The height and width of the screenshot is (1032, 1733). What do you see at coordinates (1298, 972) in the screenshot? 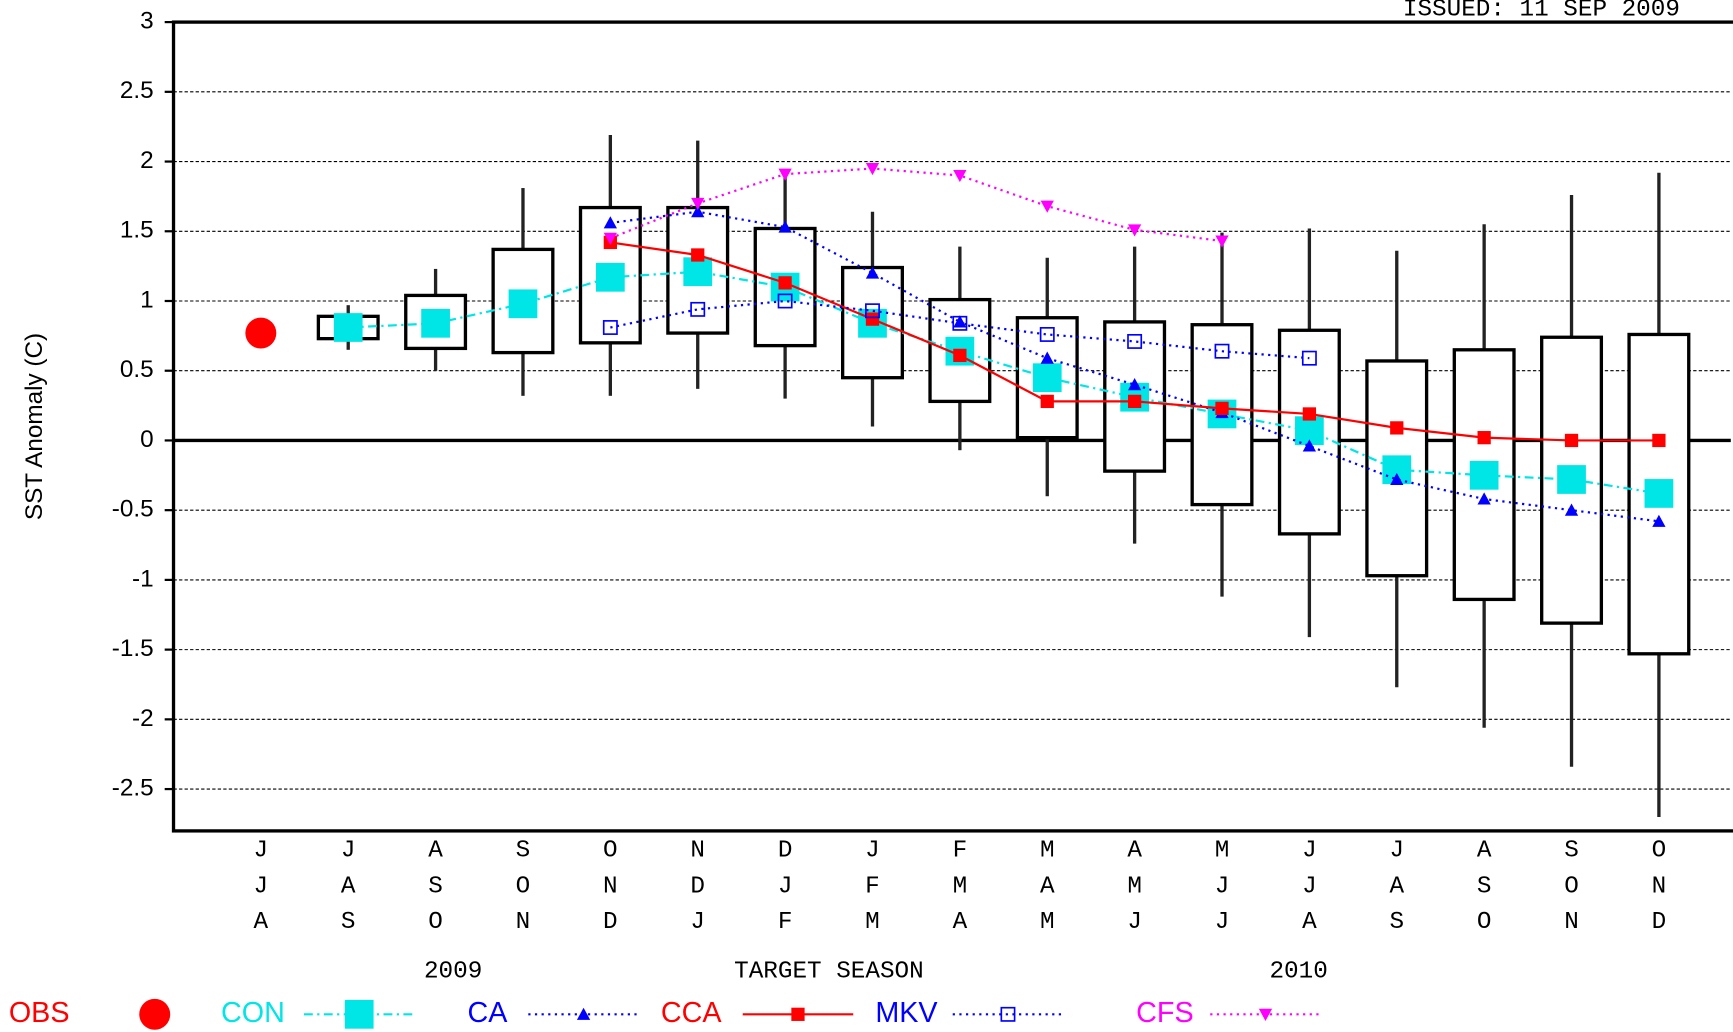
I see `year-label: 2010` at bounding box center [1298, 972].